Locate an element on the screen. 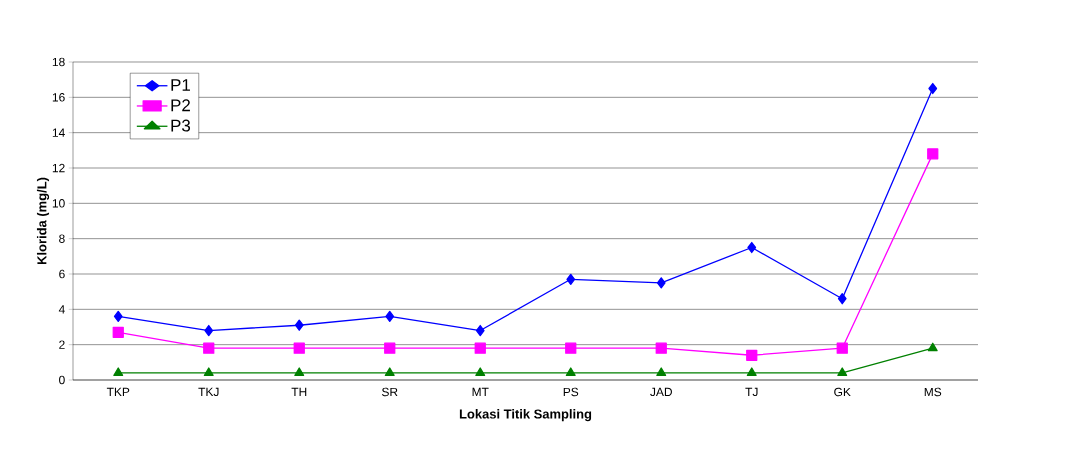 Image resolution: width=1074 pixels, height=462 pixels. y-tick-label: 14 is located at coordinates (58, 132).